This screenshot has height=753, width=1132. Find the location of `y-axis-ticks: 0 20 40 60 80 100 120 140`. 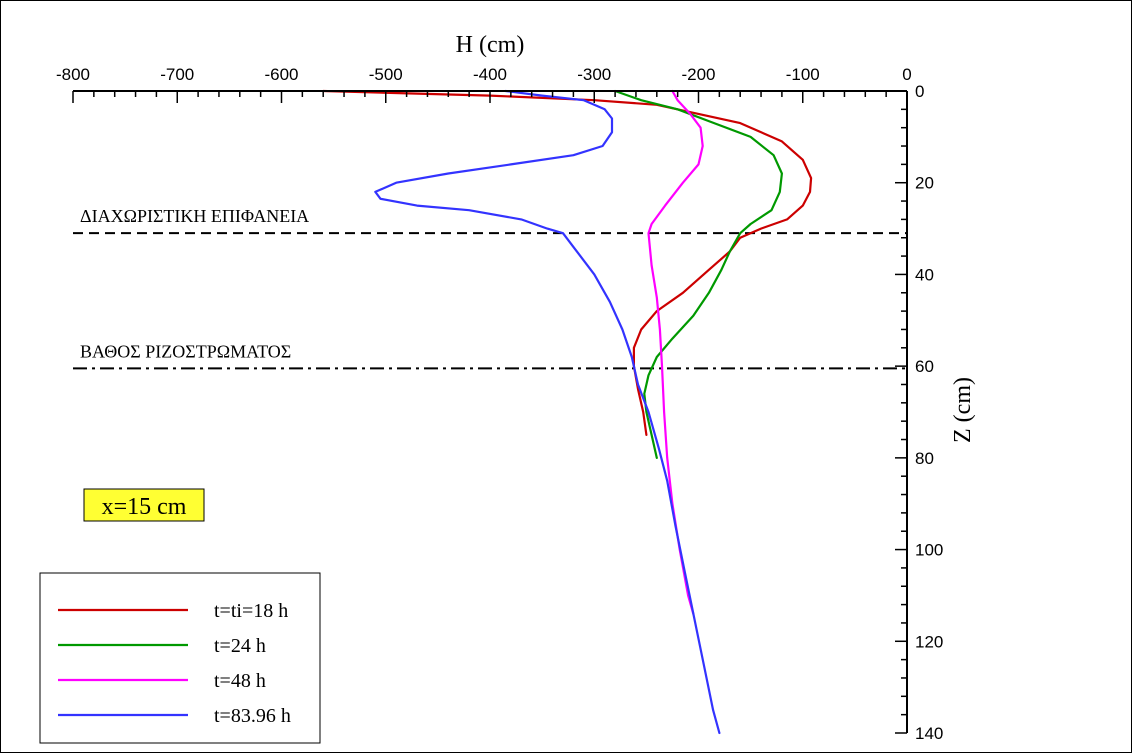

y-axis-ticks: 0 20 40 60 80 100 120 140 is located at coordinates (919, 412).